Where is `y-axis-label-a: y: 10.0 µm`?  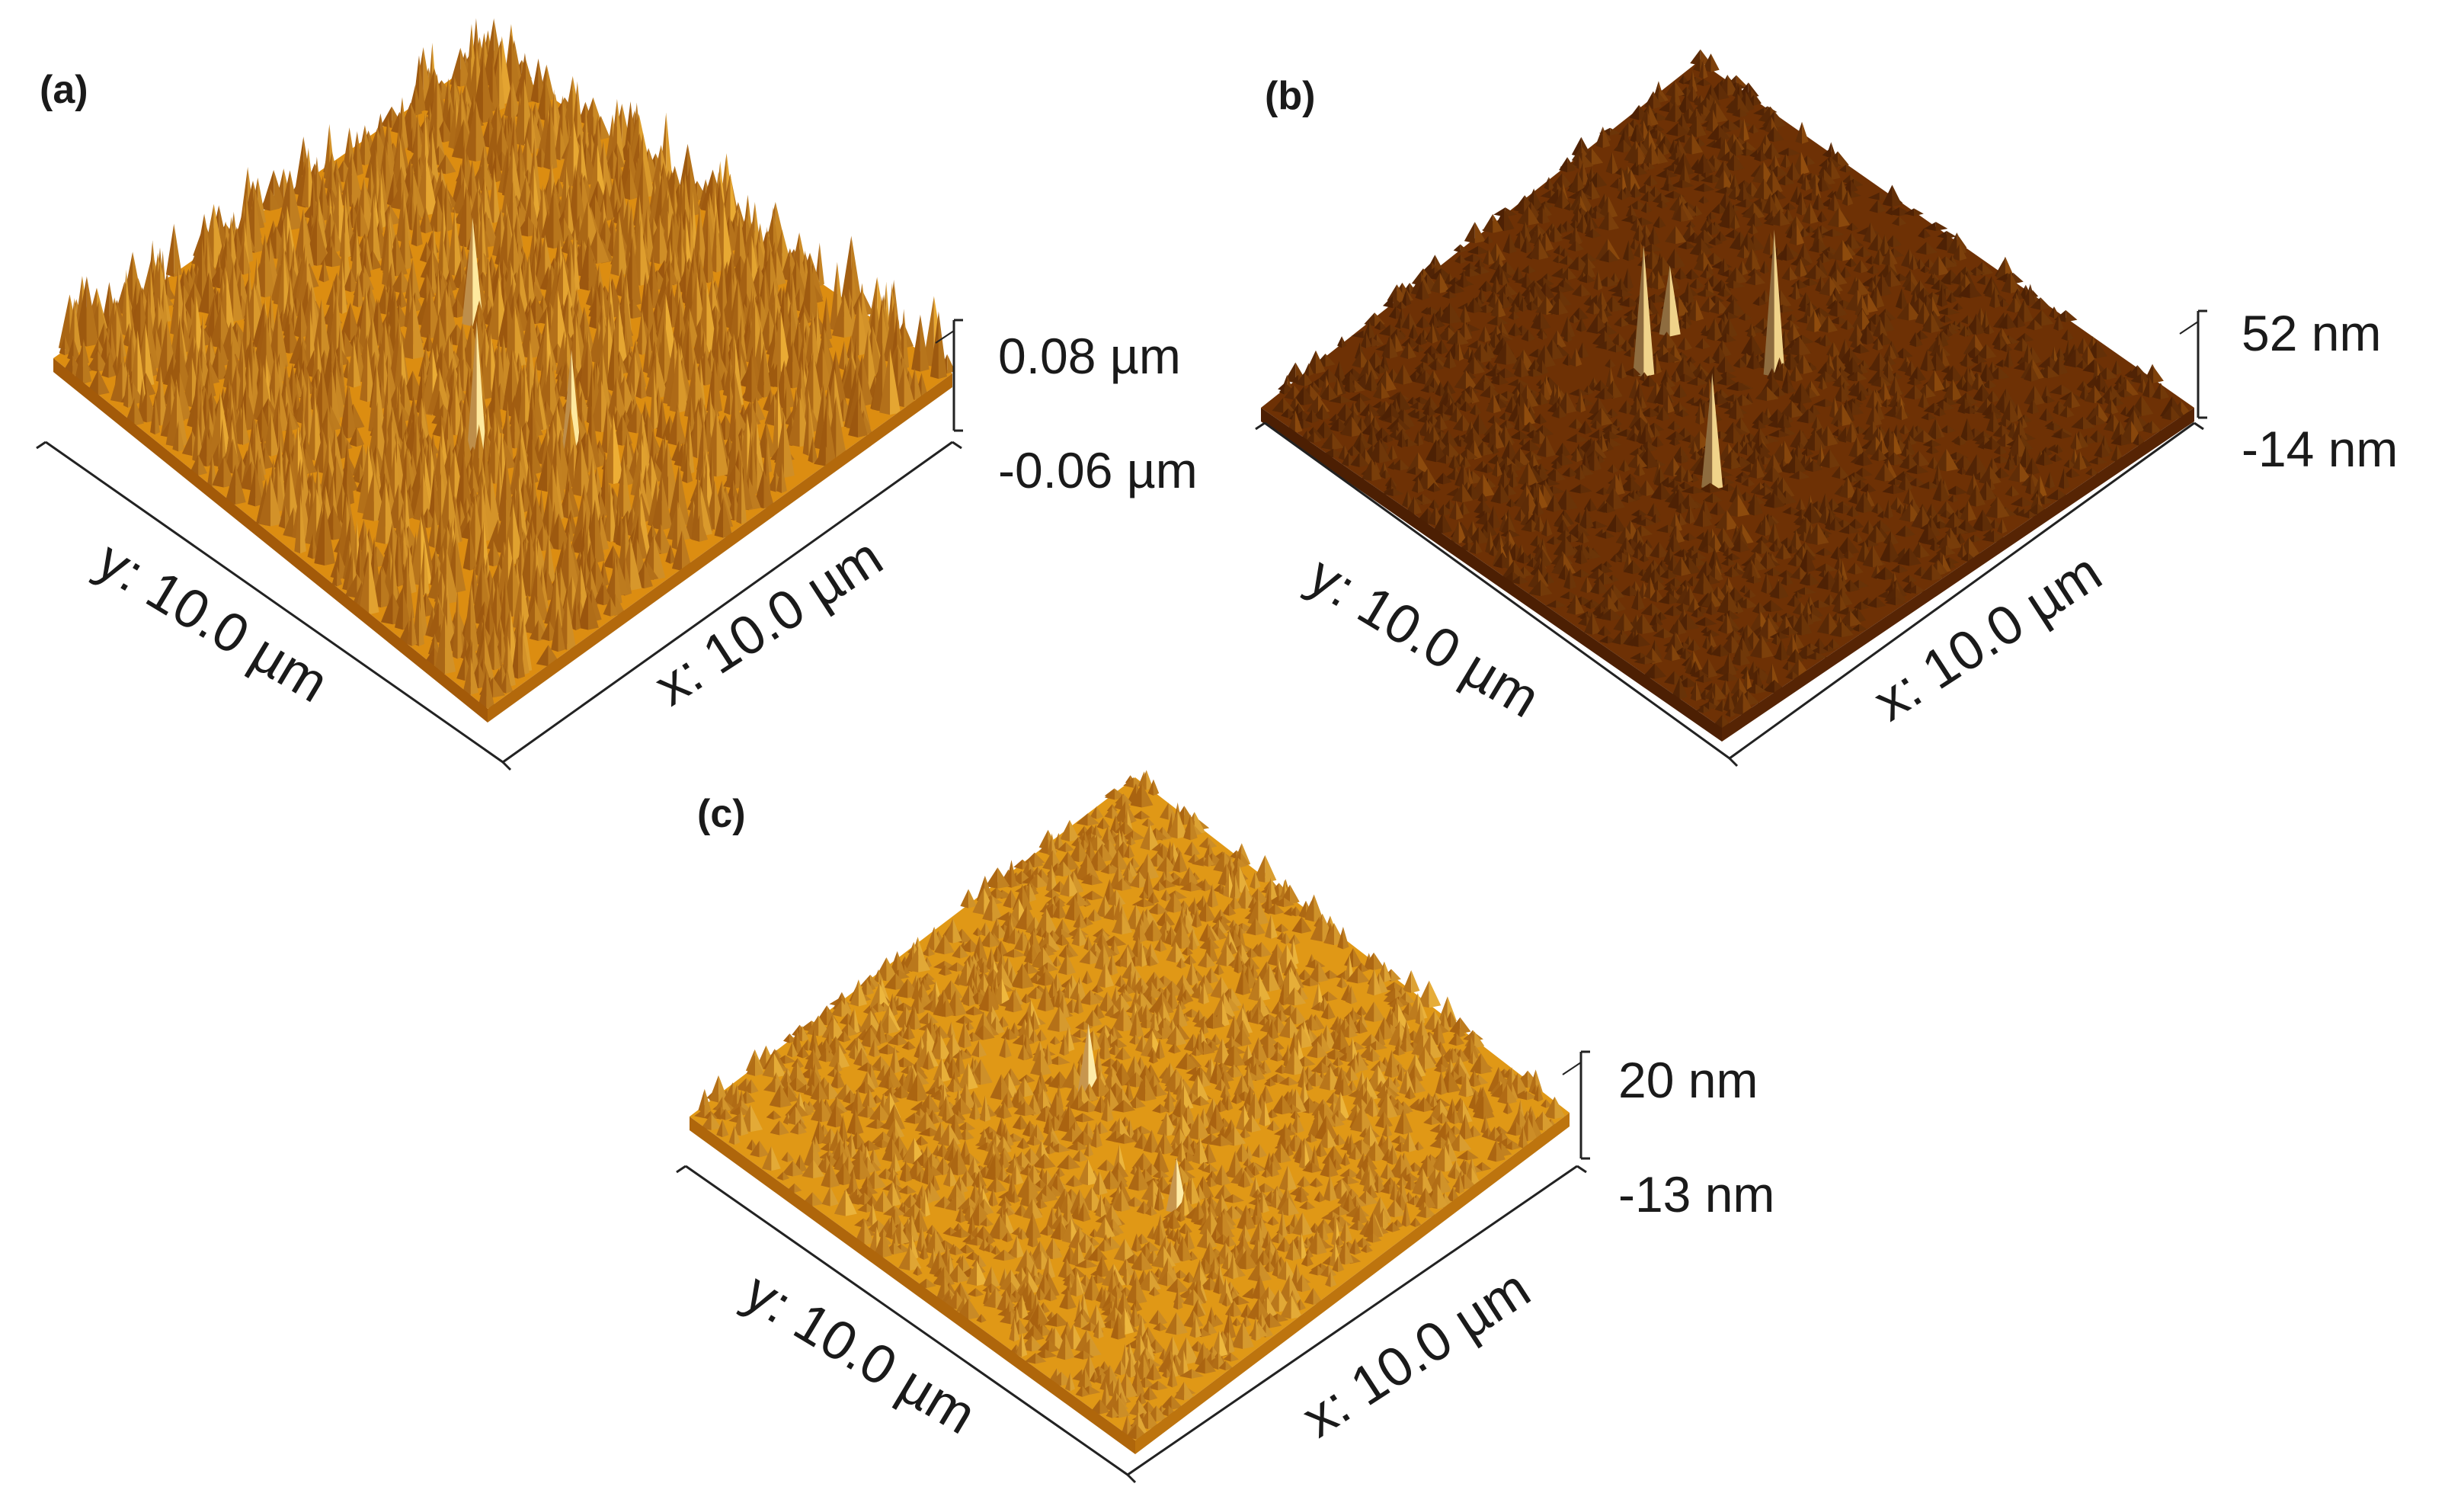
y-axis-label-a: y: 10.0 µm is located at coordinates (212, 622).